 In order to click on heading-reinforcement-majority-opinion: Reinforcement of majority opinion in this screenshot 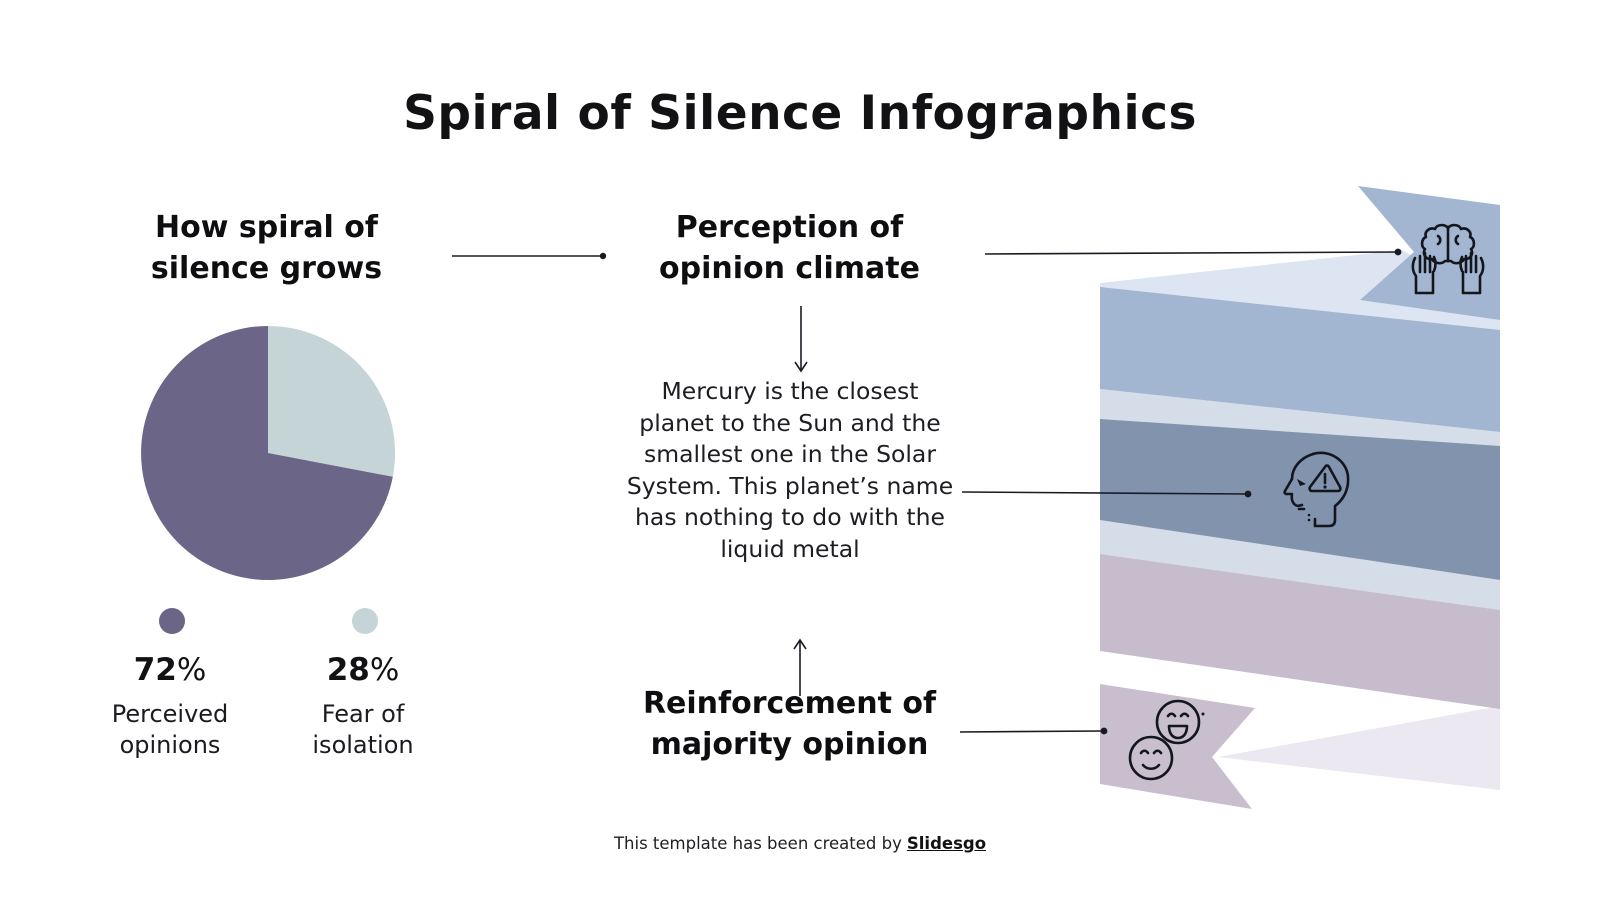, I will do `click(789, 724)`.